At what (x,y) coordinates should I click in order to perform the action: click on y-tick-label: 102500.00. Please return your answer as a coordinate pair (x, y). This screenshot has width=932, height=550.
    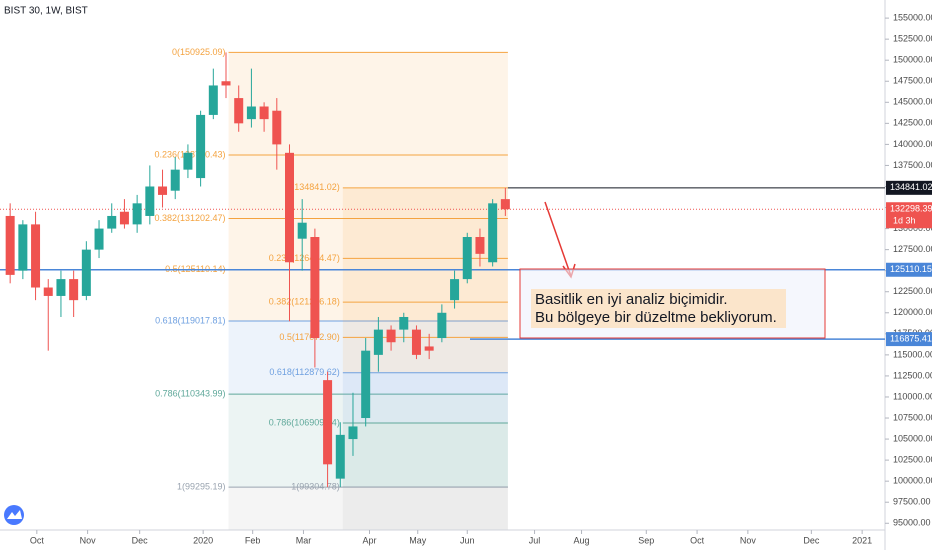
    Looking at the image, I should click on (912, 459).